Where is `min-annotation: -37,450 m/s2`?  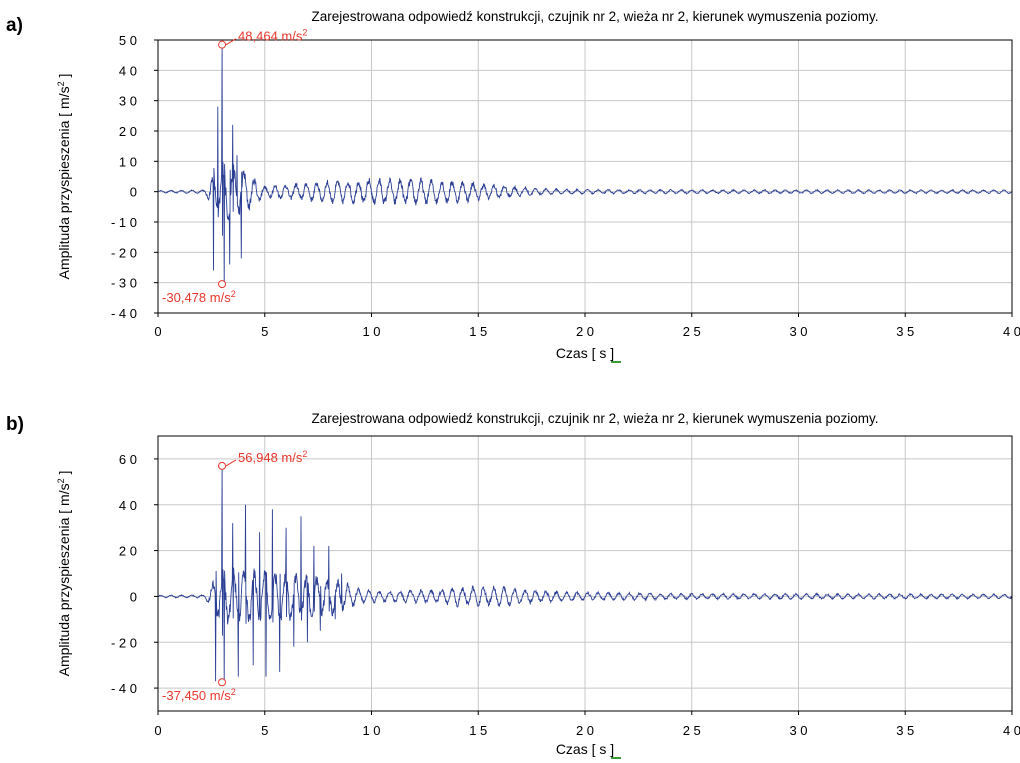 min-annotation: -37,450 m/s2 is located at coordinates (199, 695).